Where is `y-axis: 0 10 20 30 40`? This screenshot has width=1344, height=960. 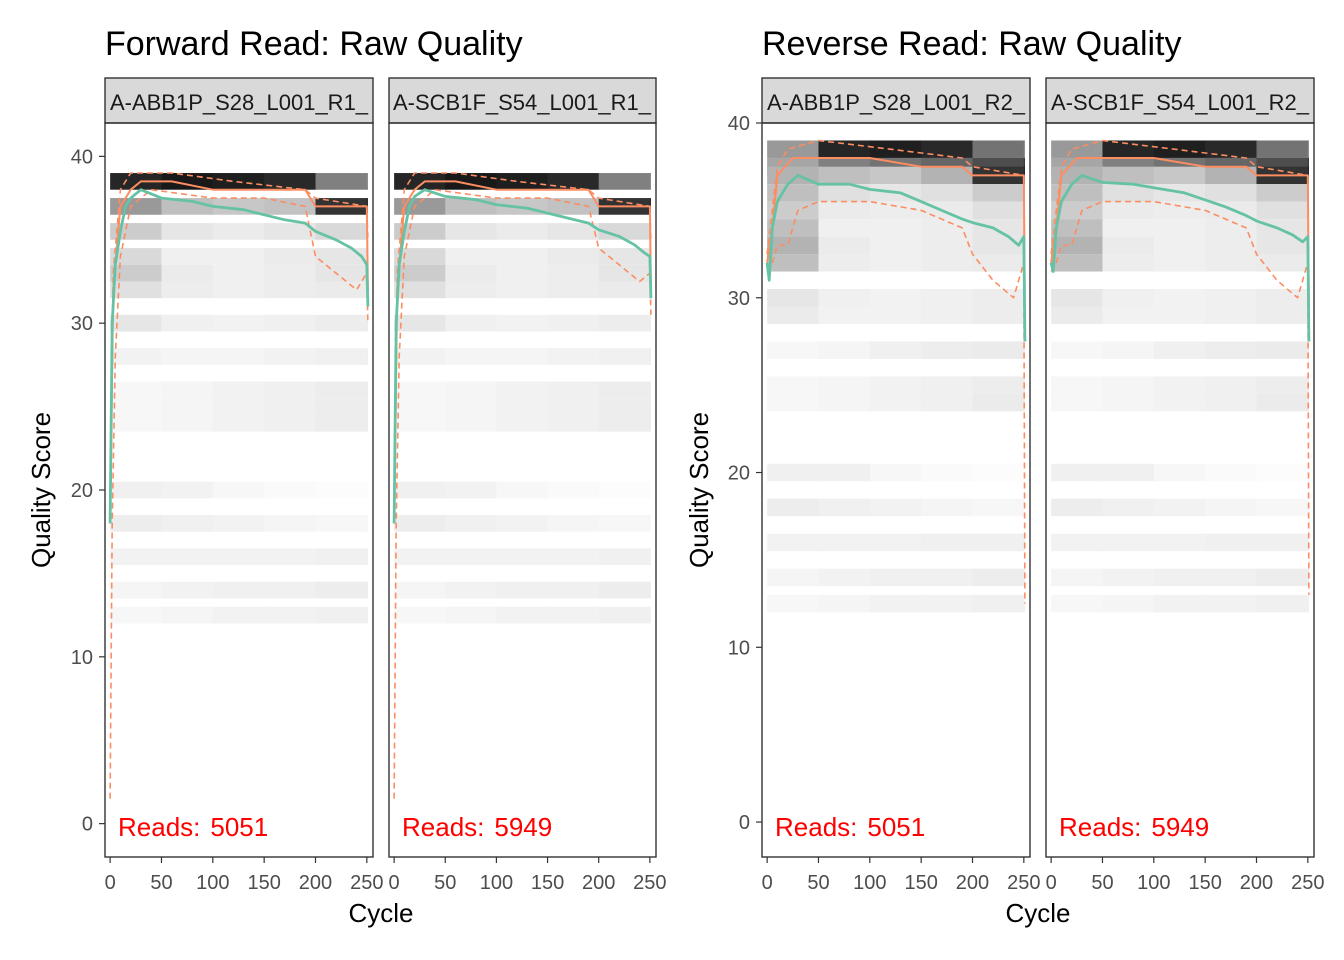 y-axis: 0 10 20 30 40 is located at coordinates (745, 473).